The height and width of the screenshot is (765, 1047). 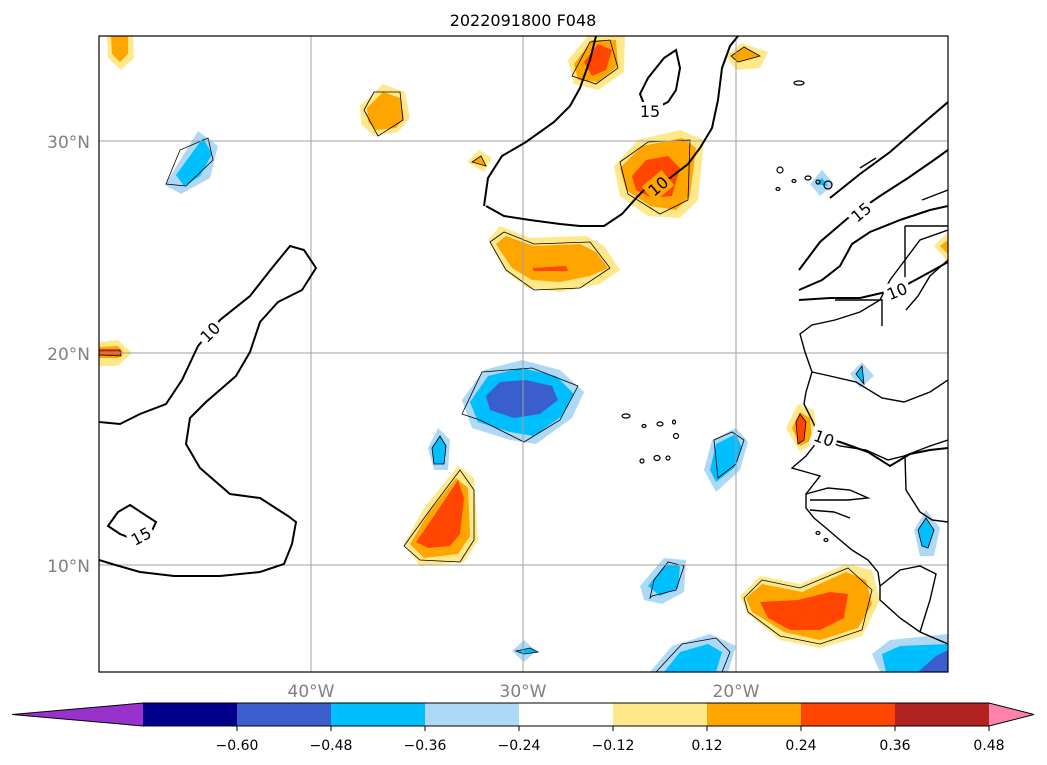 I want to click on lon-label: 20°W, so click(x=736, y=692).